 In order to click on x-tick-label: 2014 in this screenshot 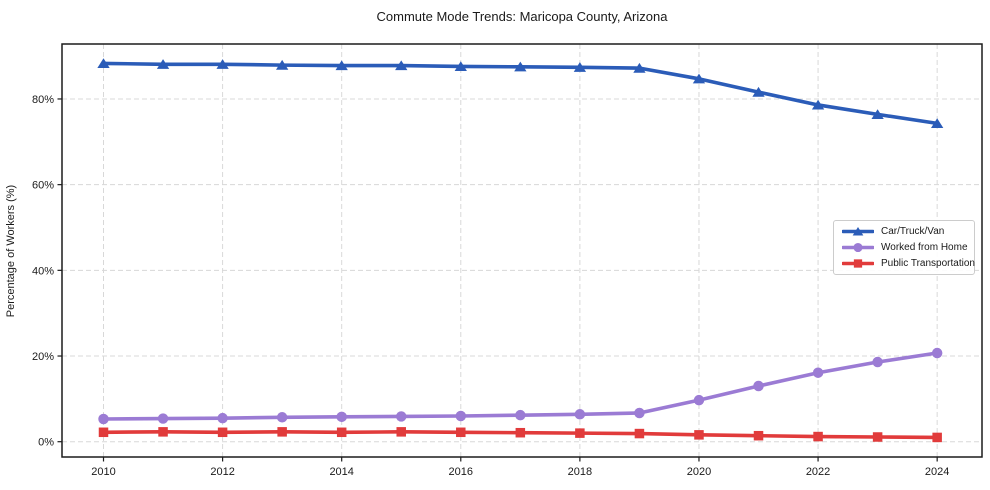, I will do `click(341, 472)`.